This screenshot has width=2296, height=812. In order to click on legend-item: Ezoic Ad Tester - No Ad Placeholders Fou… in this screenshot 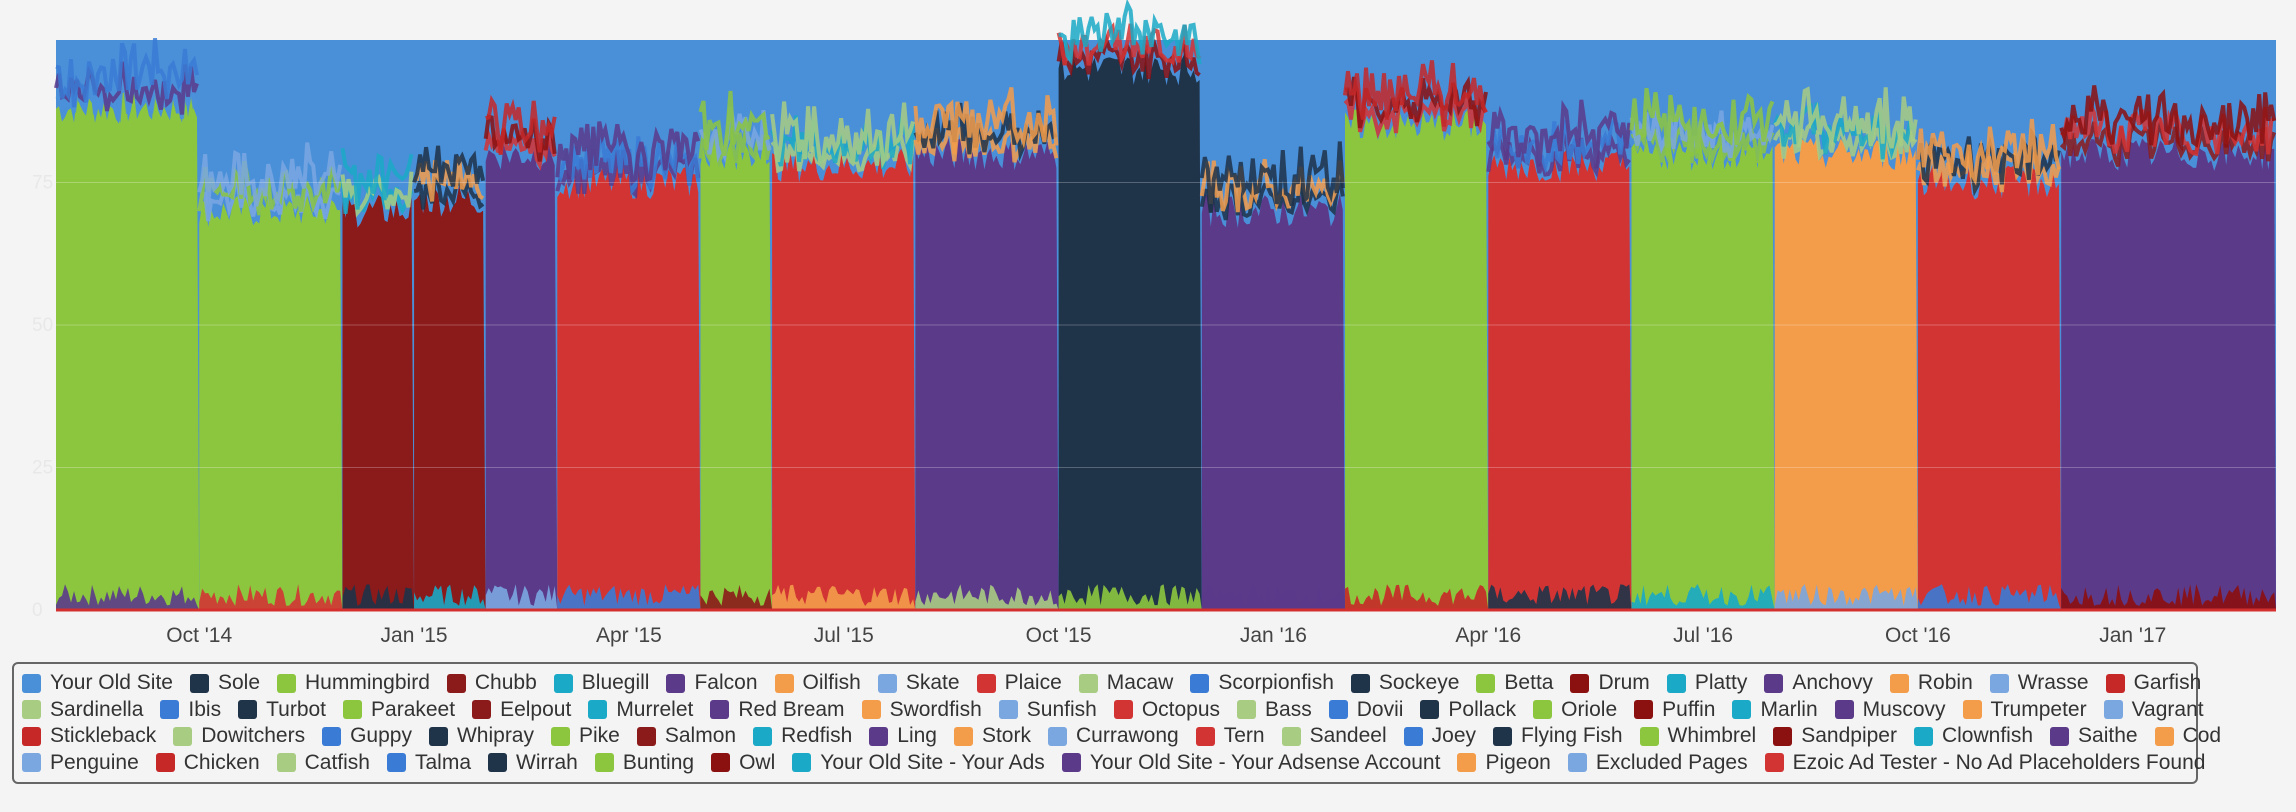, I will do `click(1984, 763)`.